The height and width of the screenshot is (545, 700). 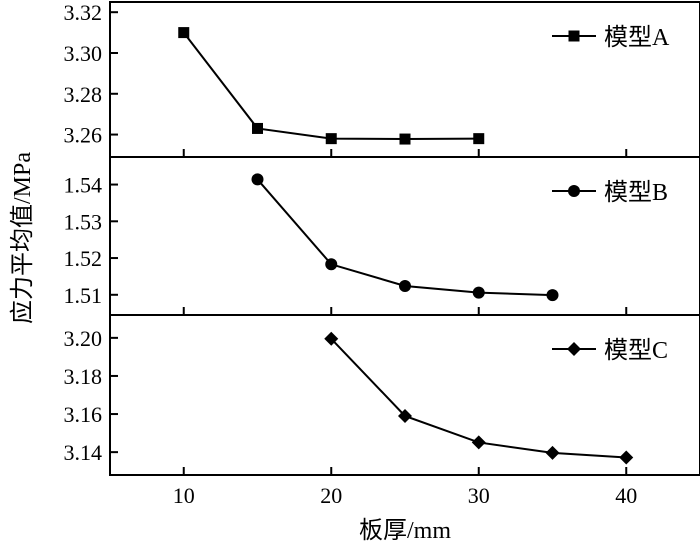 I want to click on legend-marker-square, so click(x=574, y=36).